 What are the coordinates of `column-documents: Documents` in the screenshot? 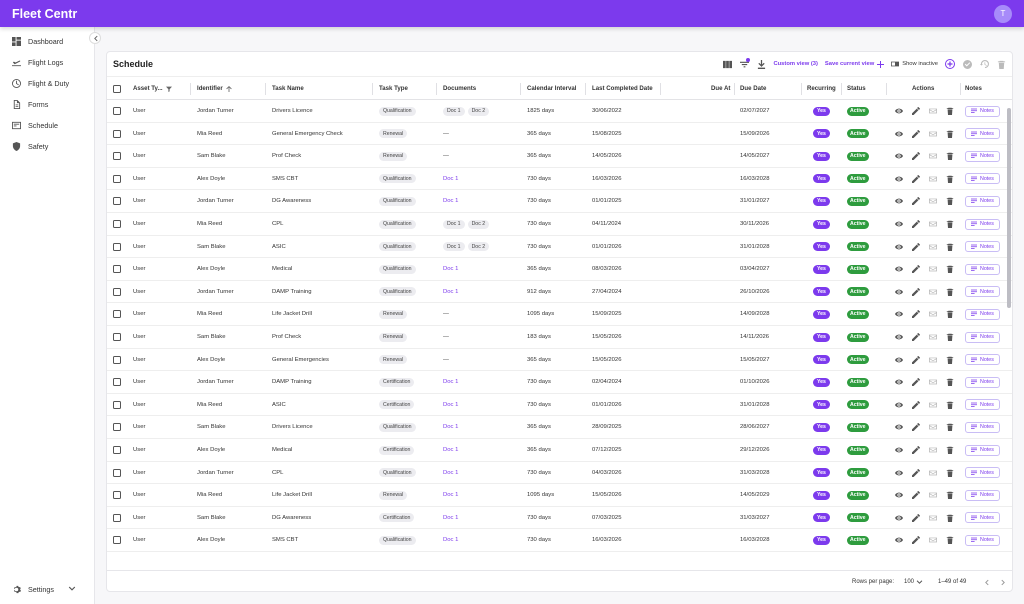 It's located at (459, 88).